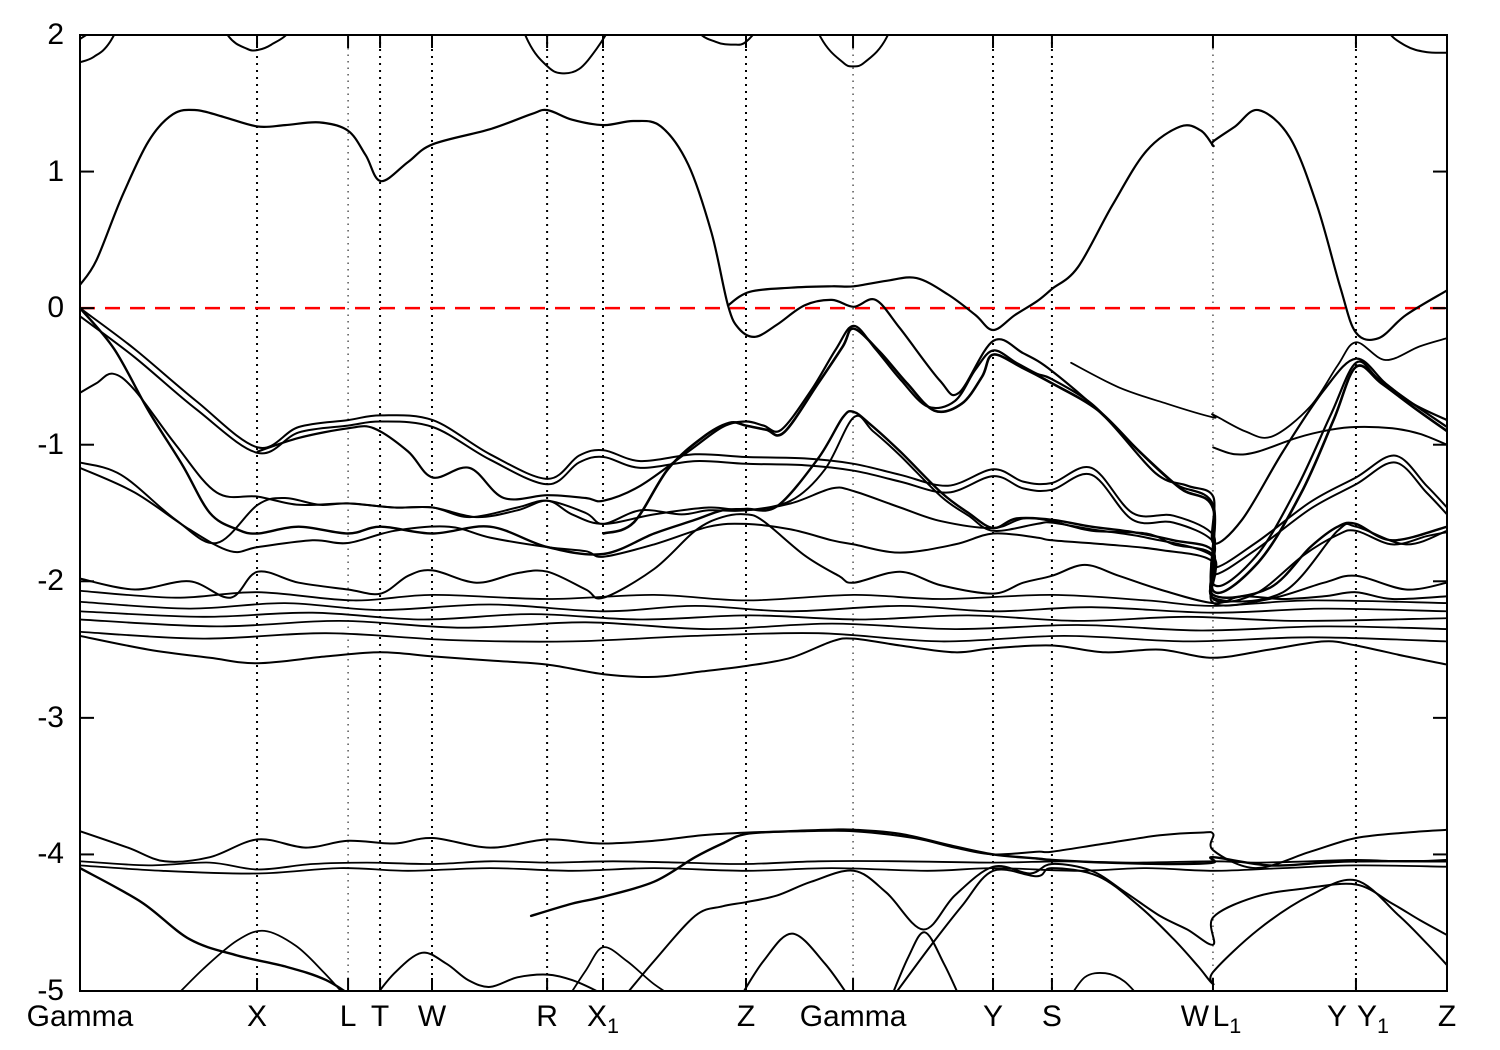 This screenshot has height=1050, width=1500. What do you see at coordinates (50, 717) in the screenshot?
I see `y-axis-label--3: -3` at bounding box center [50, 717].